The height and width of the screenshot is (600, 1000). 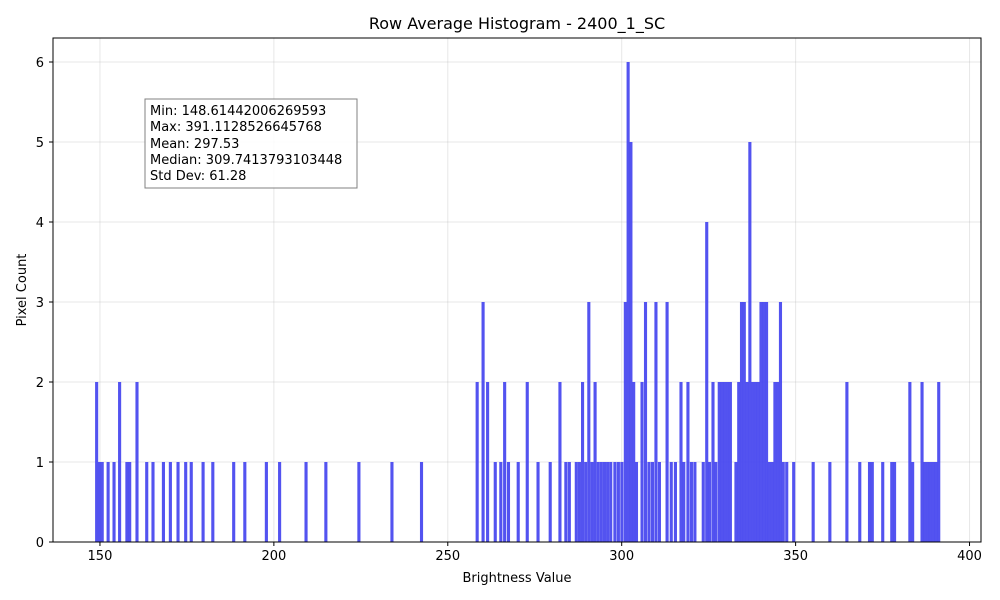 What do you see at coordinates (198, 176) in the screenshot?
I see `stats-line-std-dev: Std Dev: 61.28` at bounding box center [198, 176].